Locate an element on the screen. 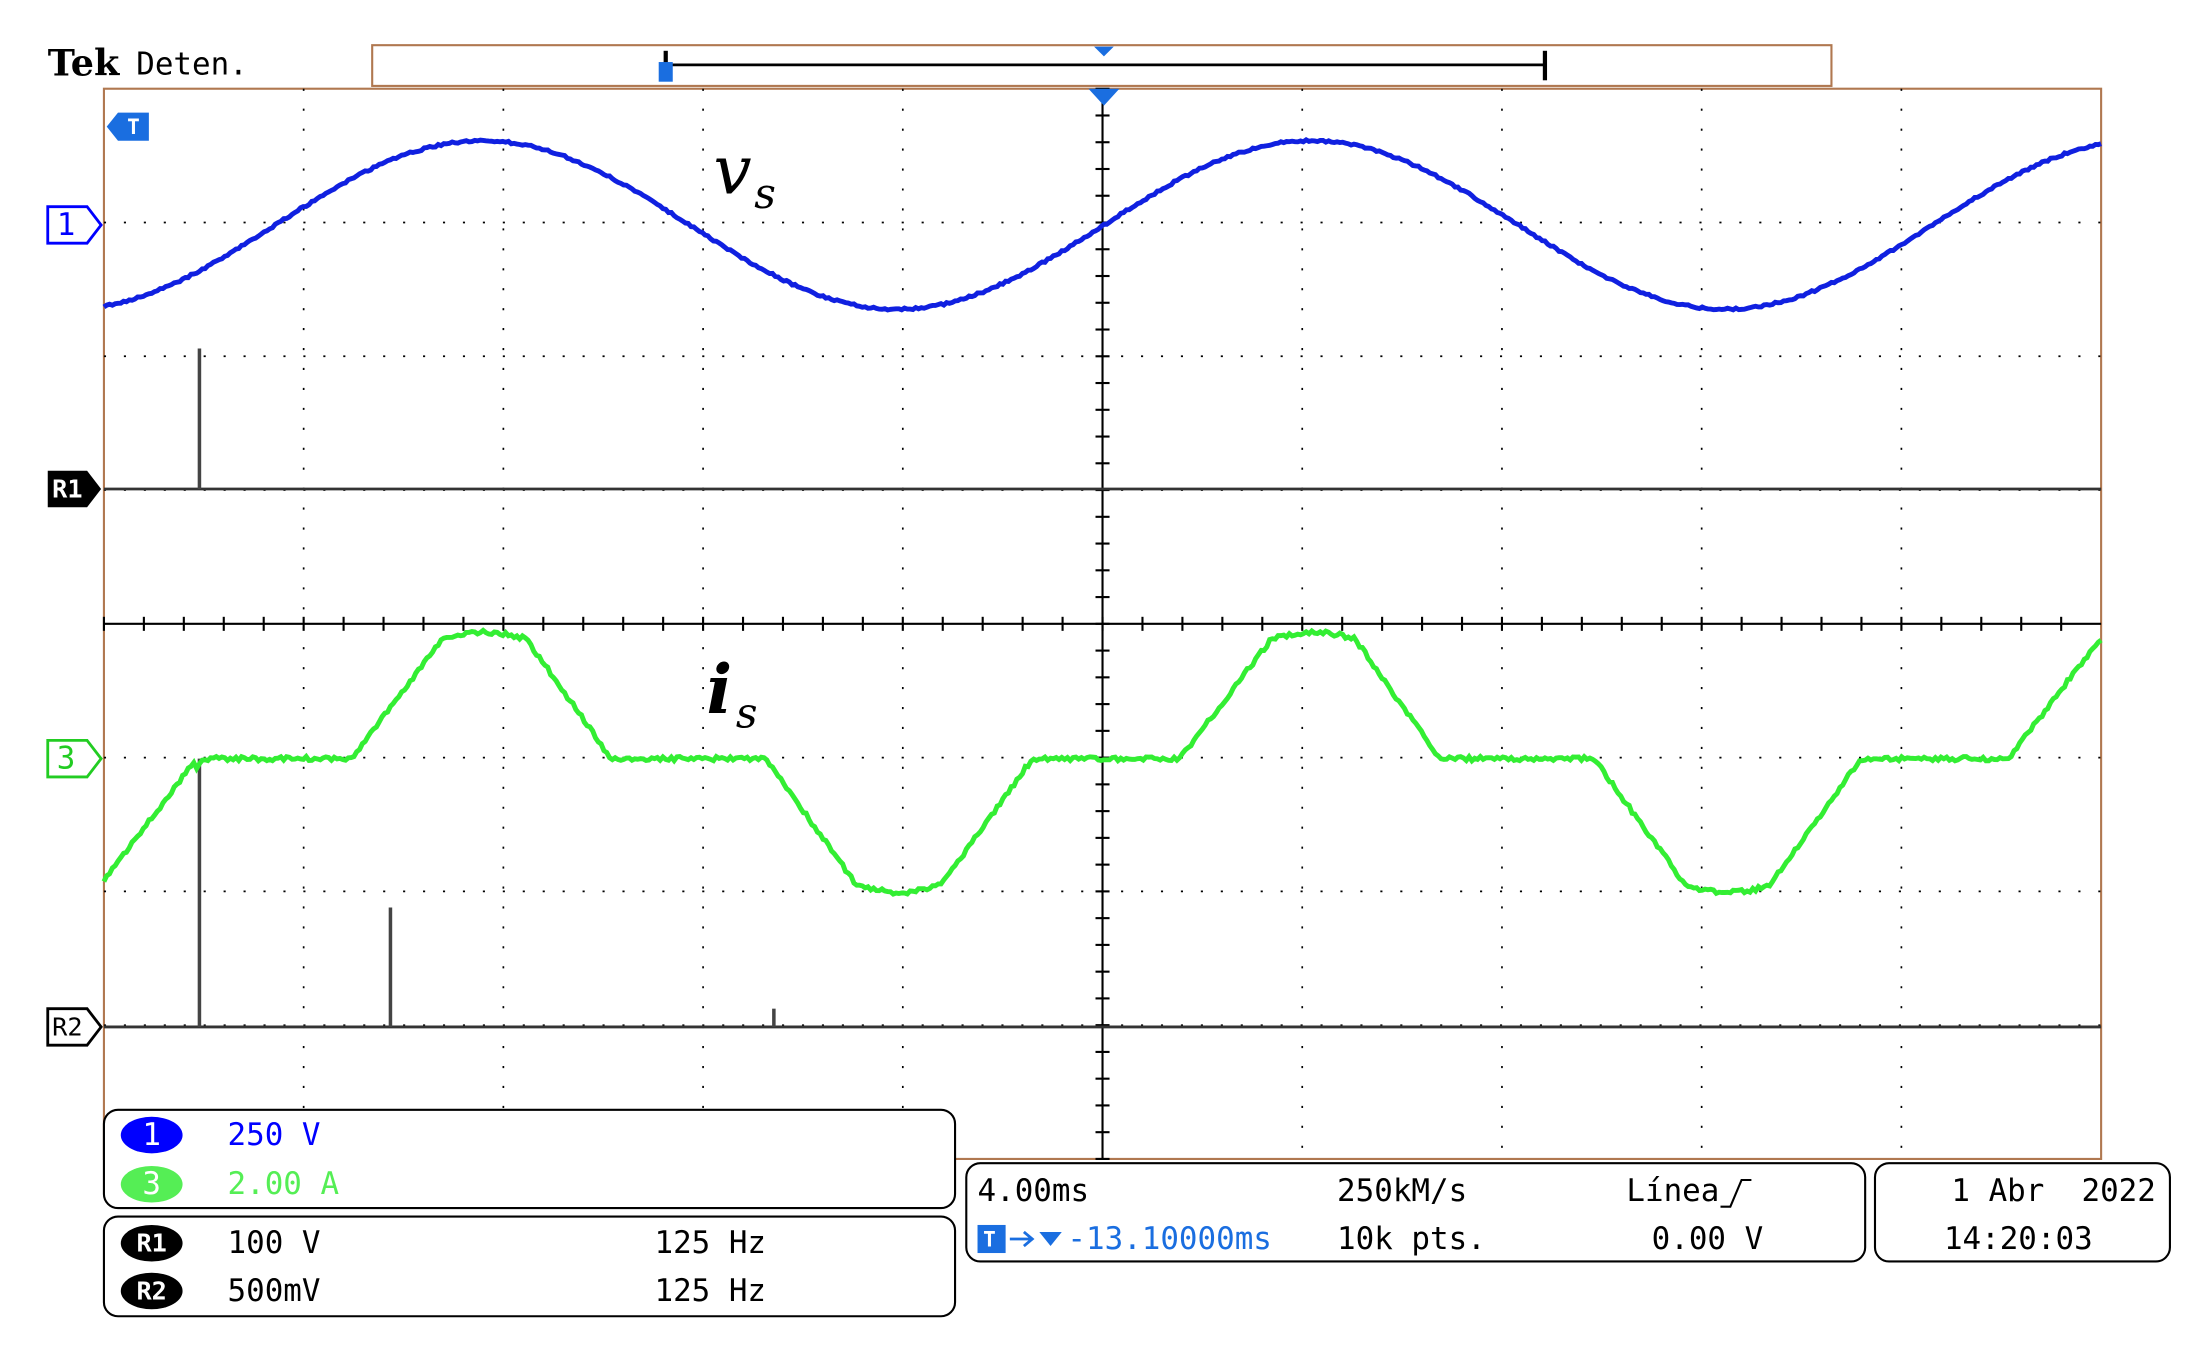 The image size is (2191, 1353). current-label: i is located at coordinates (719, 689).